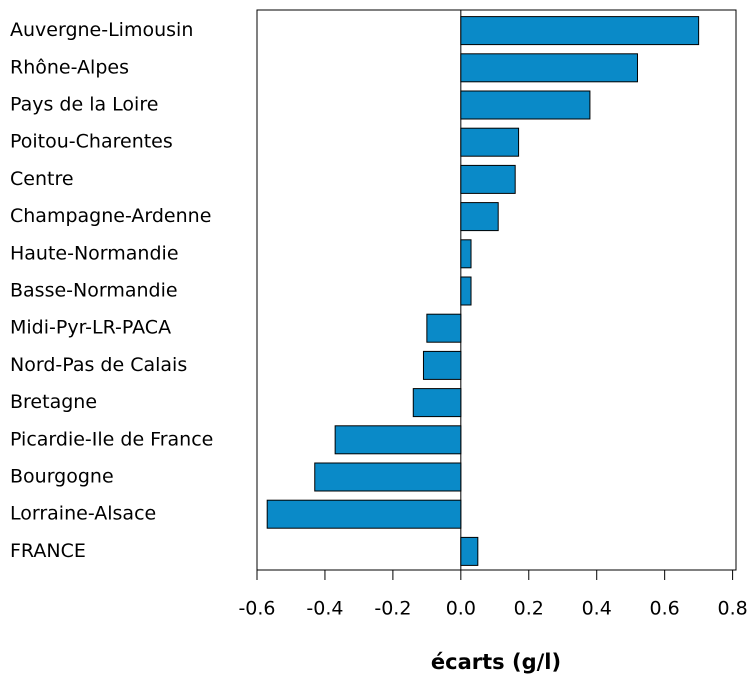 The width and height of the screenshot is (752, 677). I want to click on y-tick-label: Basse-Normandie, so click(94, 291).